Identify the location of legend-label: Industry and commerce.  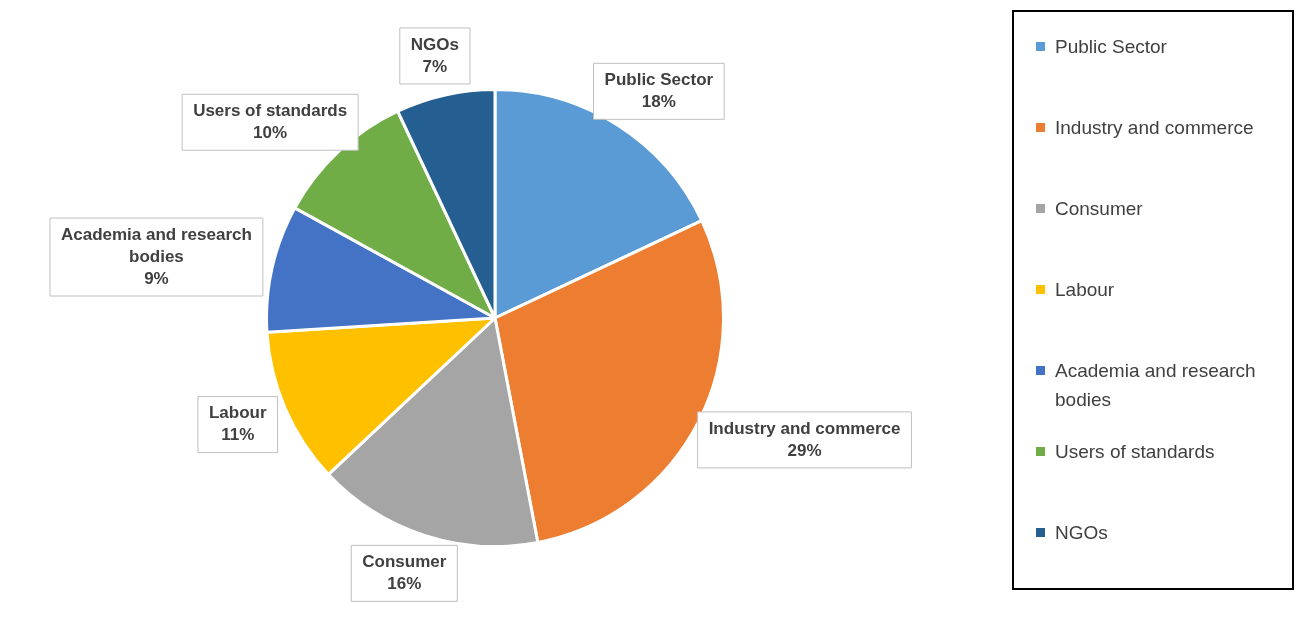
(1155, 128).